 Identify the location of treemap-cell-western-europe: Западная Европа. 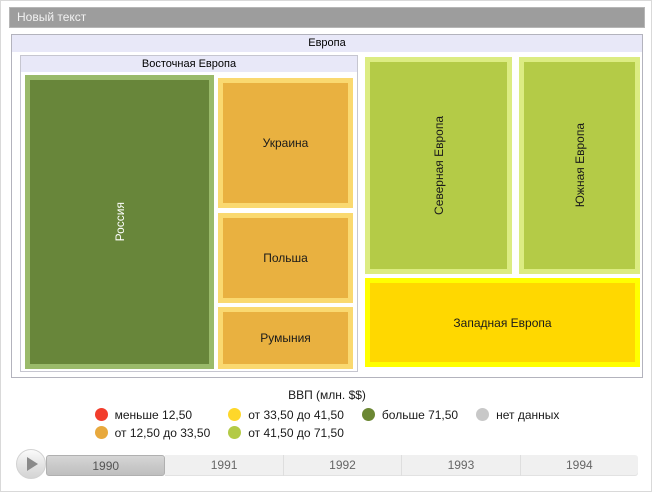
(502, 322).